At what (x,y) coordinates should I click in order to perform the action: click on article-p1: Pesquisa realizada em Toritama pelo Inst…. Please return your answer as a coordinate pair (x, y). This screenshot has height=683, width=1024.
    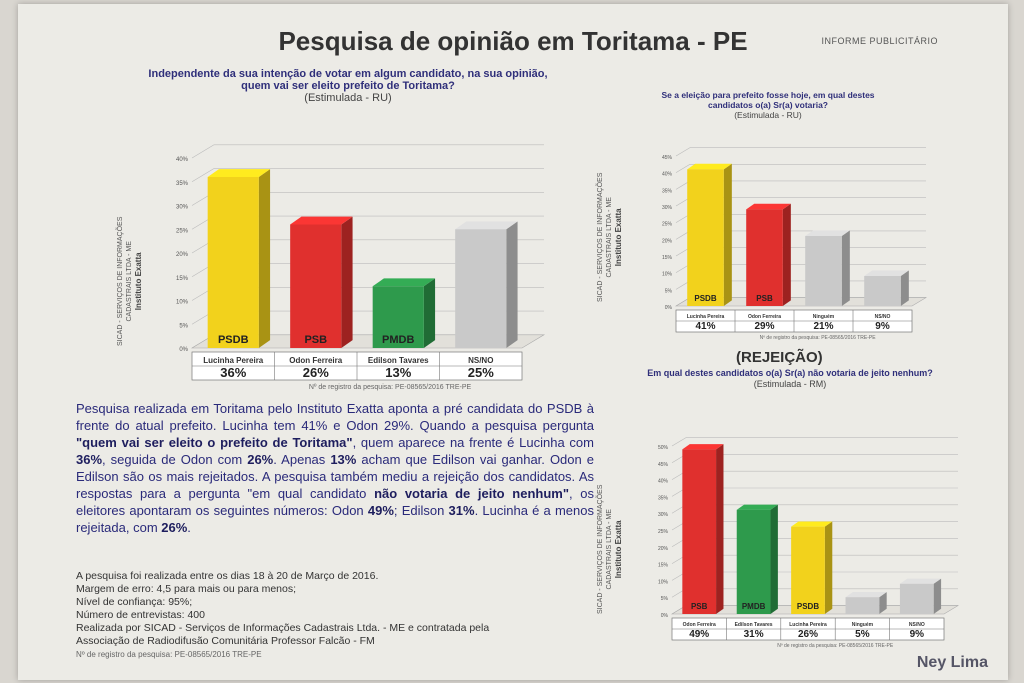
    Looking at the image, I should click on (335, 417).